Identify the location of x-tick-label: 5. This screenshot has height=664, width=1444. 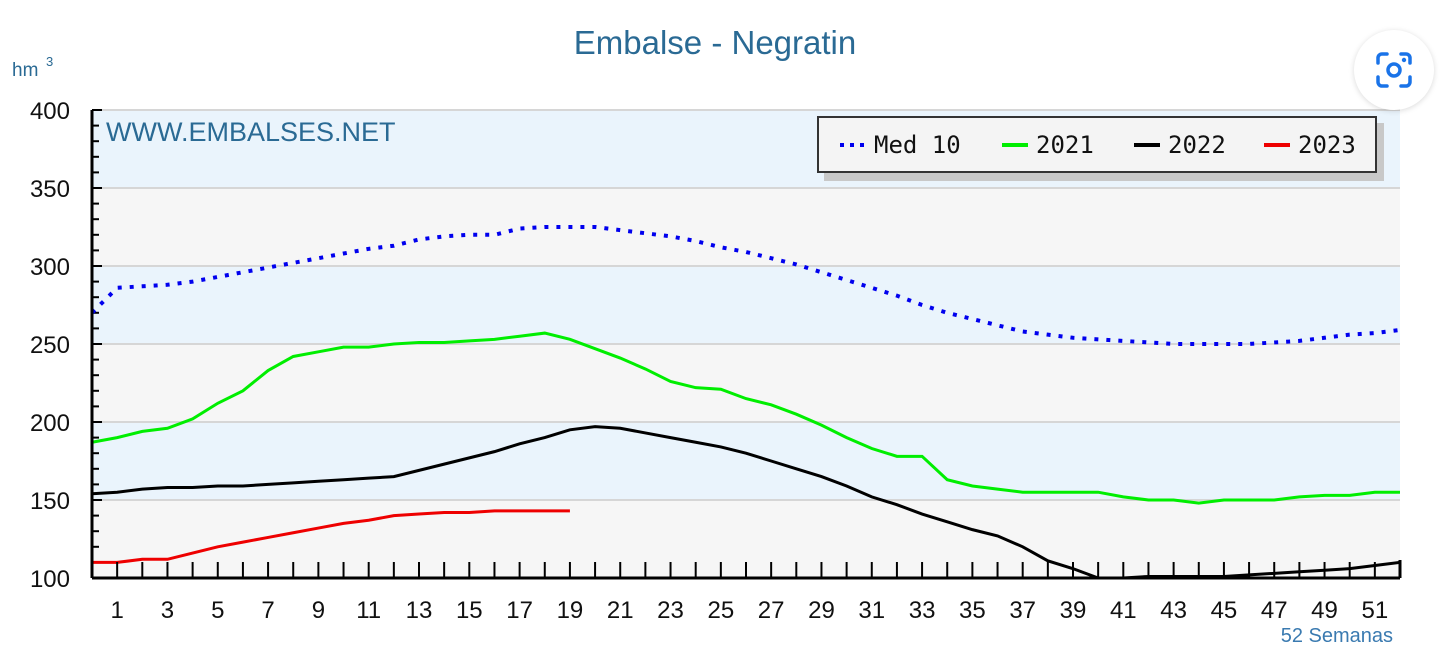
(217, 610).